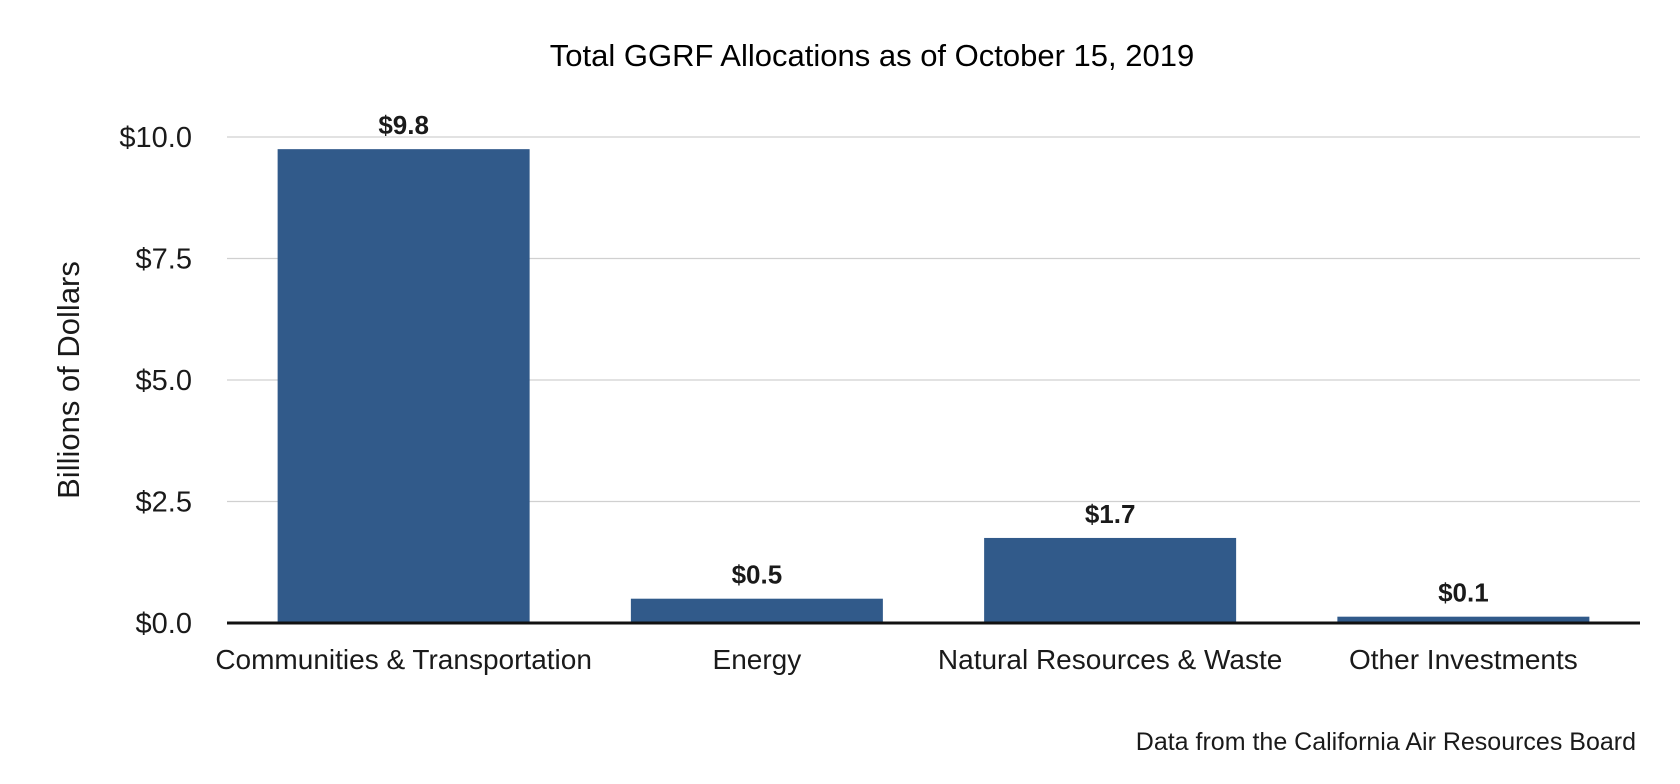 Image resolution: width=1680 pixels, height=784 pixels. What do you see at coordinates (155, 138) in the screenshot?
I see `y-tick-label: $10.0` at bounding box center [155, 138].